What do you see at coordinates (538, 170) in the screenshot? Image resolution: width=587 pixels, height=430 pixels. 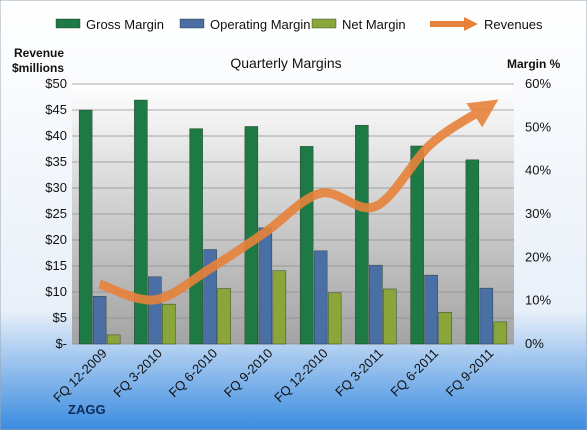 I see `right-tick-label: 40%` at bounding box center [538, 170].